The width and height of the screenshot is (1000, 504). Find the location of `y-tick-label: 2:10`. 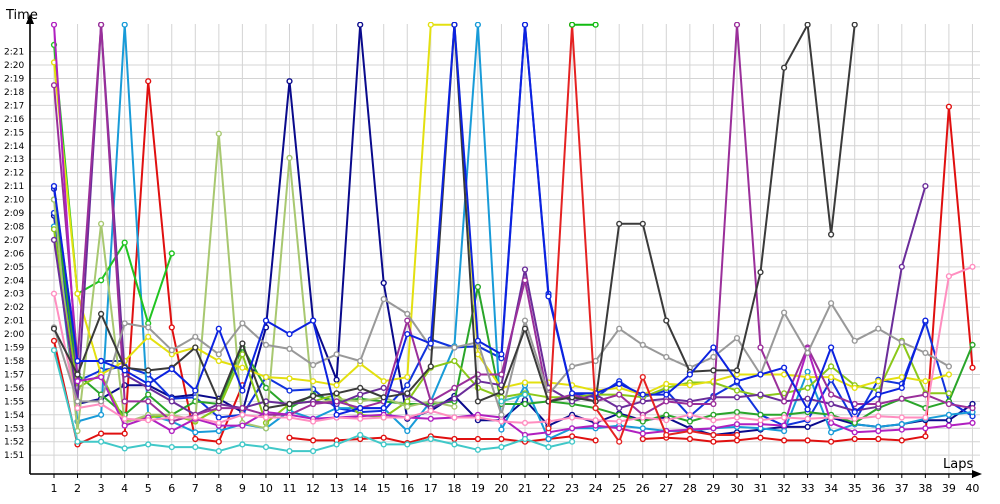

y-tick-label: 2:10 is located at coordinates (14, 201).